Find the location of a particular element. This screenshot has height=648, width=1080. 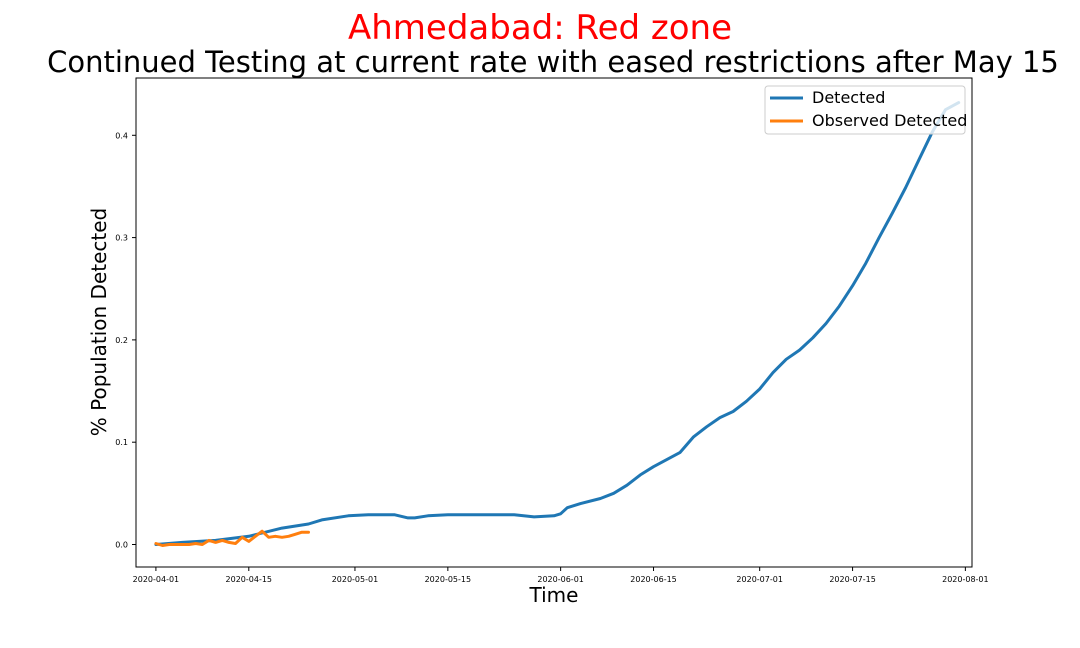

y-axis-label: % Population Detected is located at coordinates (99, 322).